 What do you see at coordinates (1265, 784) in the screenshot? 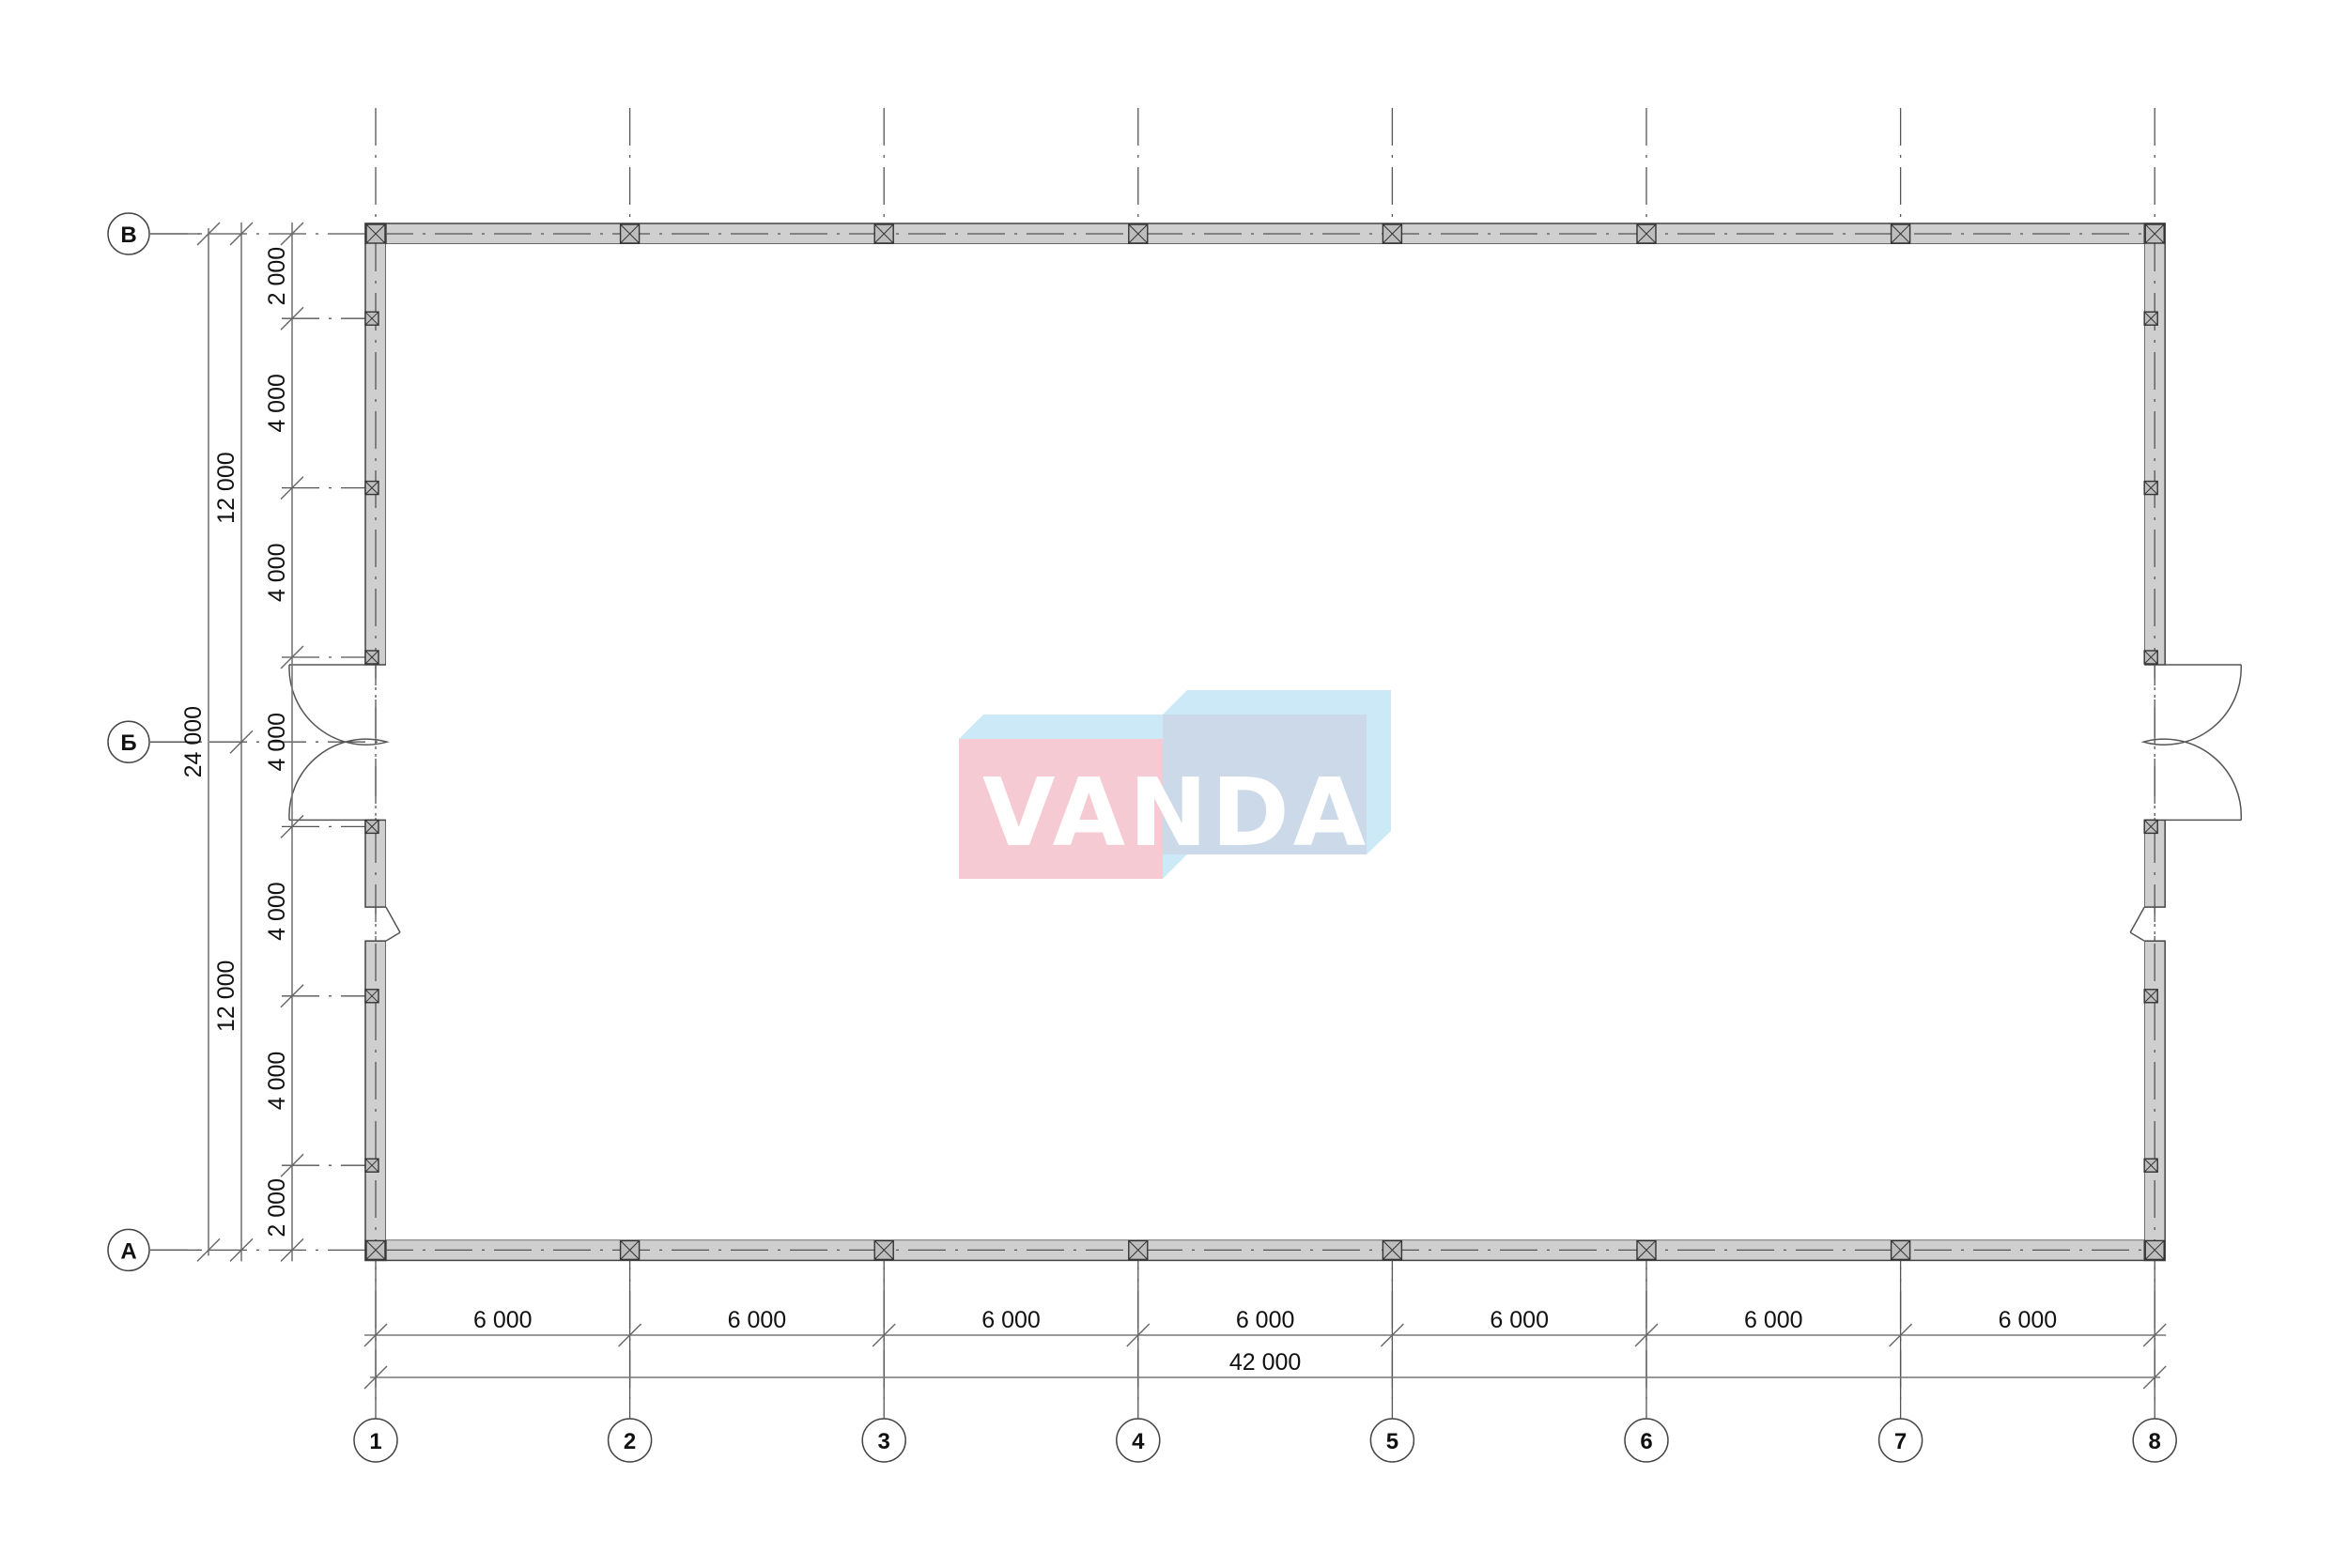
I see `logo-blue-box` at bounding box center [1265, 784].